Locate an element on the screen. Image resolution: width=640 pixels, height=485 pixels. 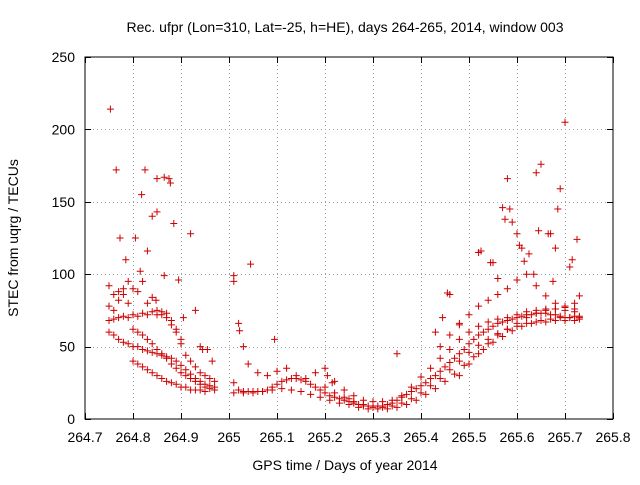
x-tick-label: 265 is located at coordinates (229, 437).